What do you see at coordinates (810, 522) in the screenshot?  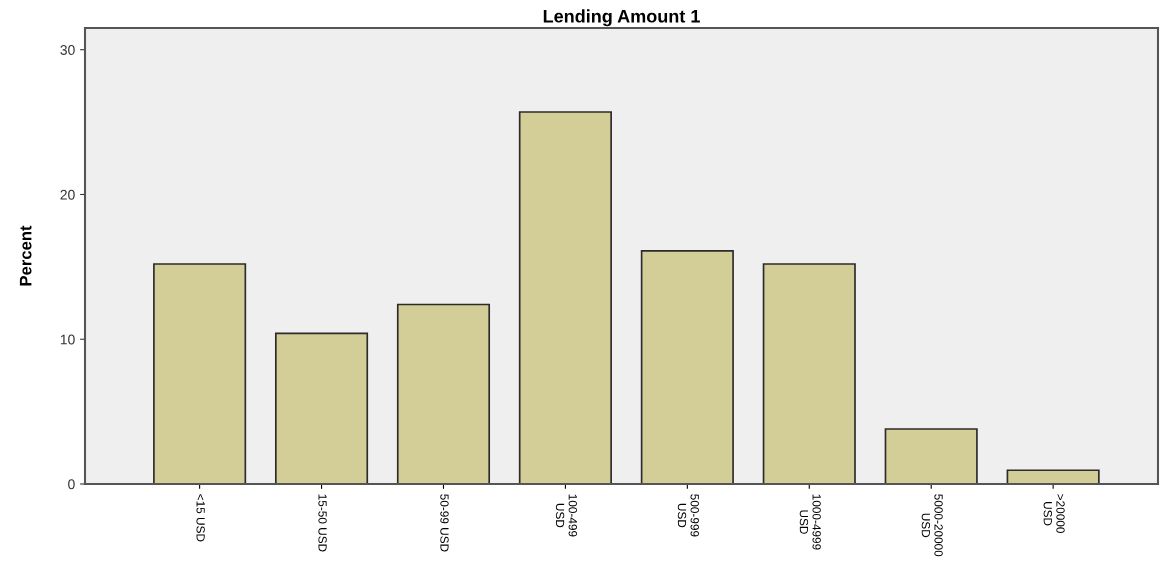 I see `x-tick-label: 1000-4999 USD` at bounding box center [810, 522].